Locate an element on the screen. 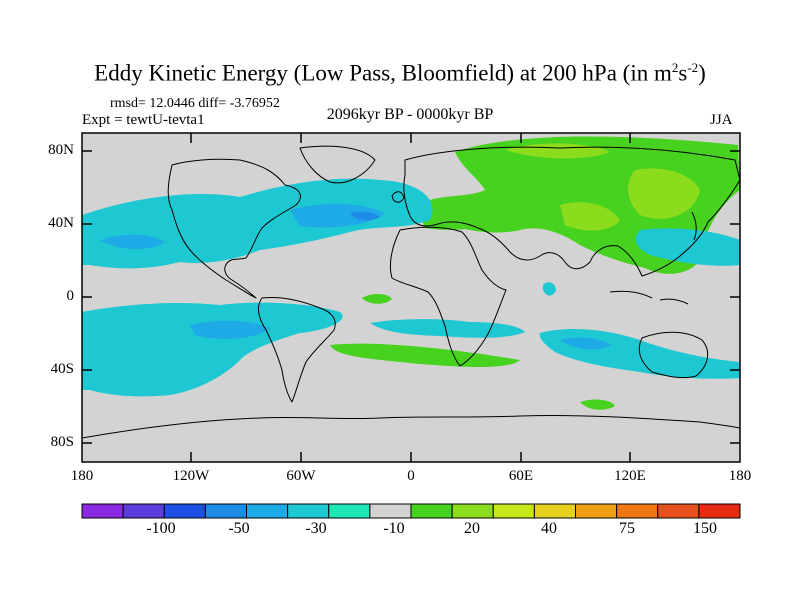  anomaly-region-south-atlantic-band is located at coordinates (447, 328).